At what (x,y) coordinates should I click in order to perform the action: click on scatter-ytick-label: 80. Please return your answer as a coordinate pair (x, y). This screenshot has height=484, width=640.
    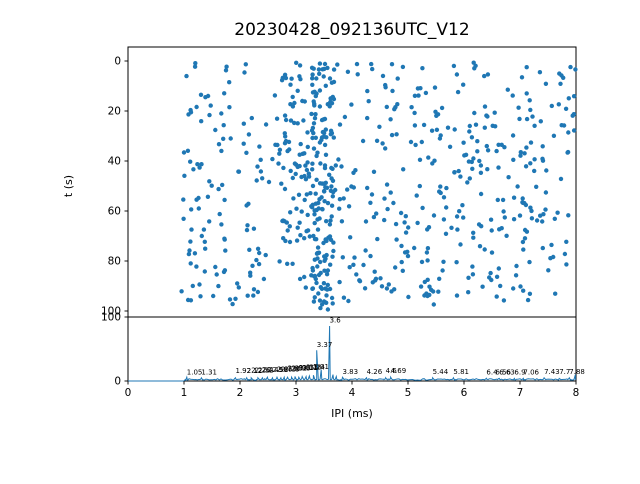
    Looking at the image, I should click on (114, 262).